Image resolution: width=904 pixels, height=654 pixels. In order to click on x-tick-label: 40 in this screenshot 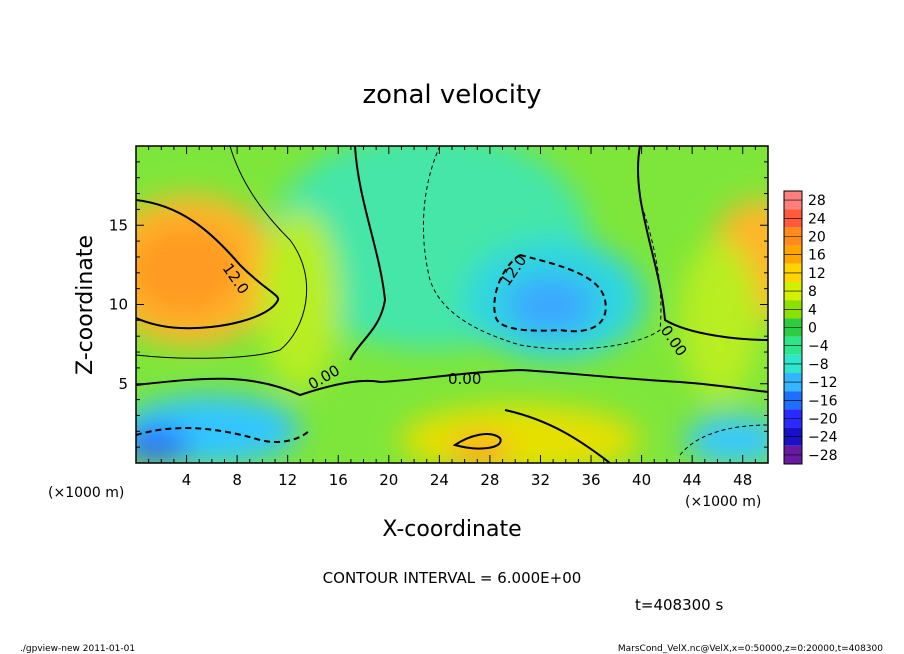, I will do `click(641, 480)`.